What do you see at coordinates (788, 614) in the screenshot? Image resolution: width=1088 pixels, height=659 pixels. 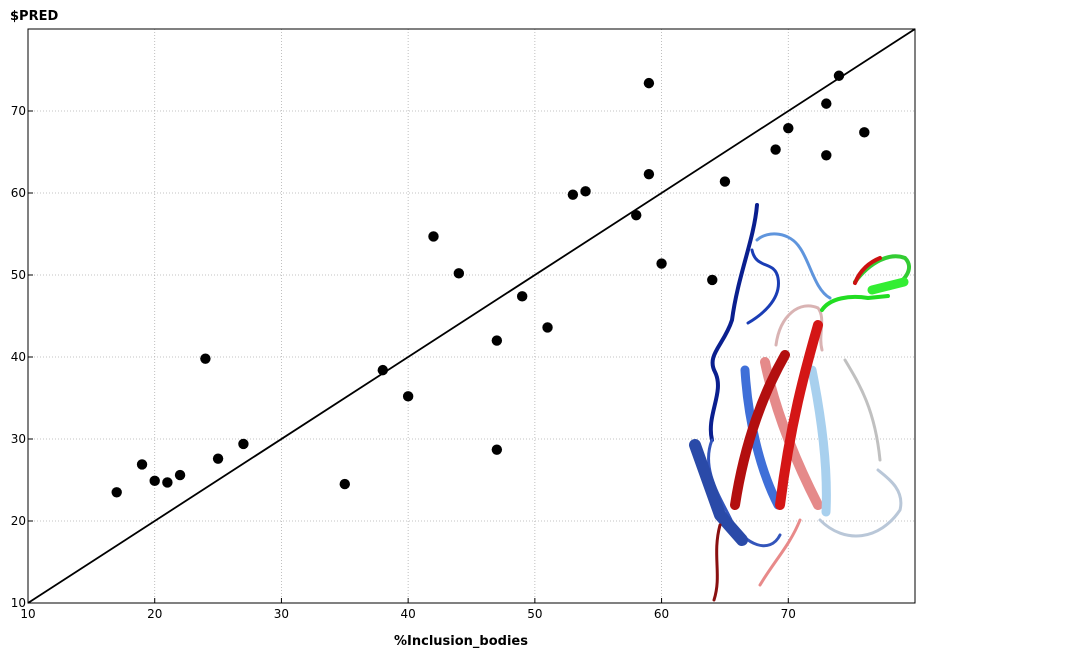 I see `x-tick-label: 70` at bounding box center [788, 614].